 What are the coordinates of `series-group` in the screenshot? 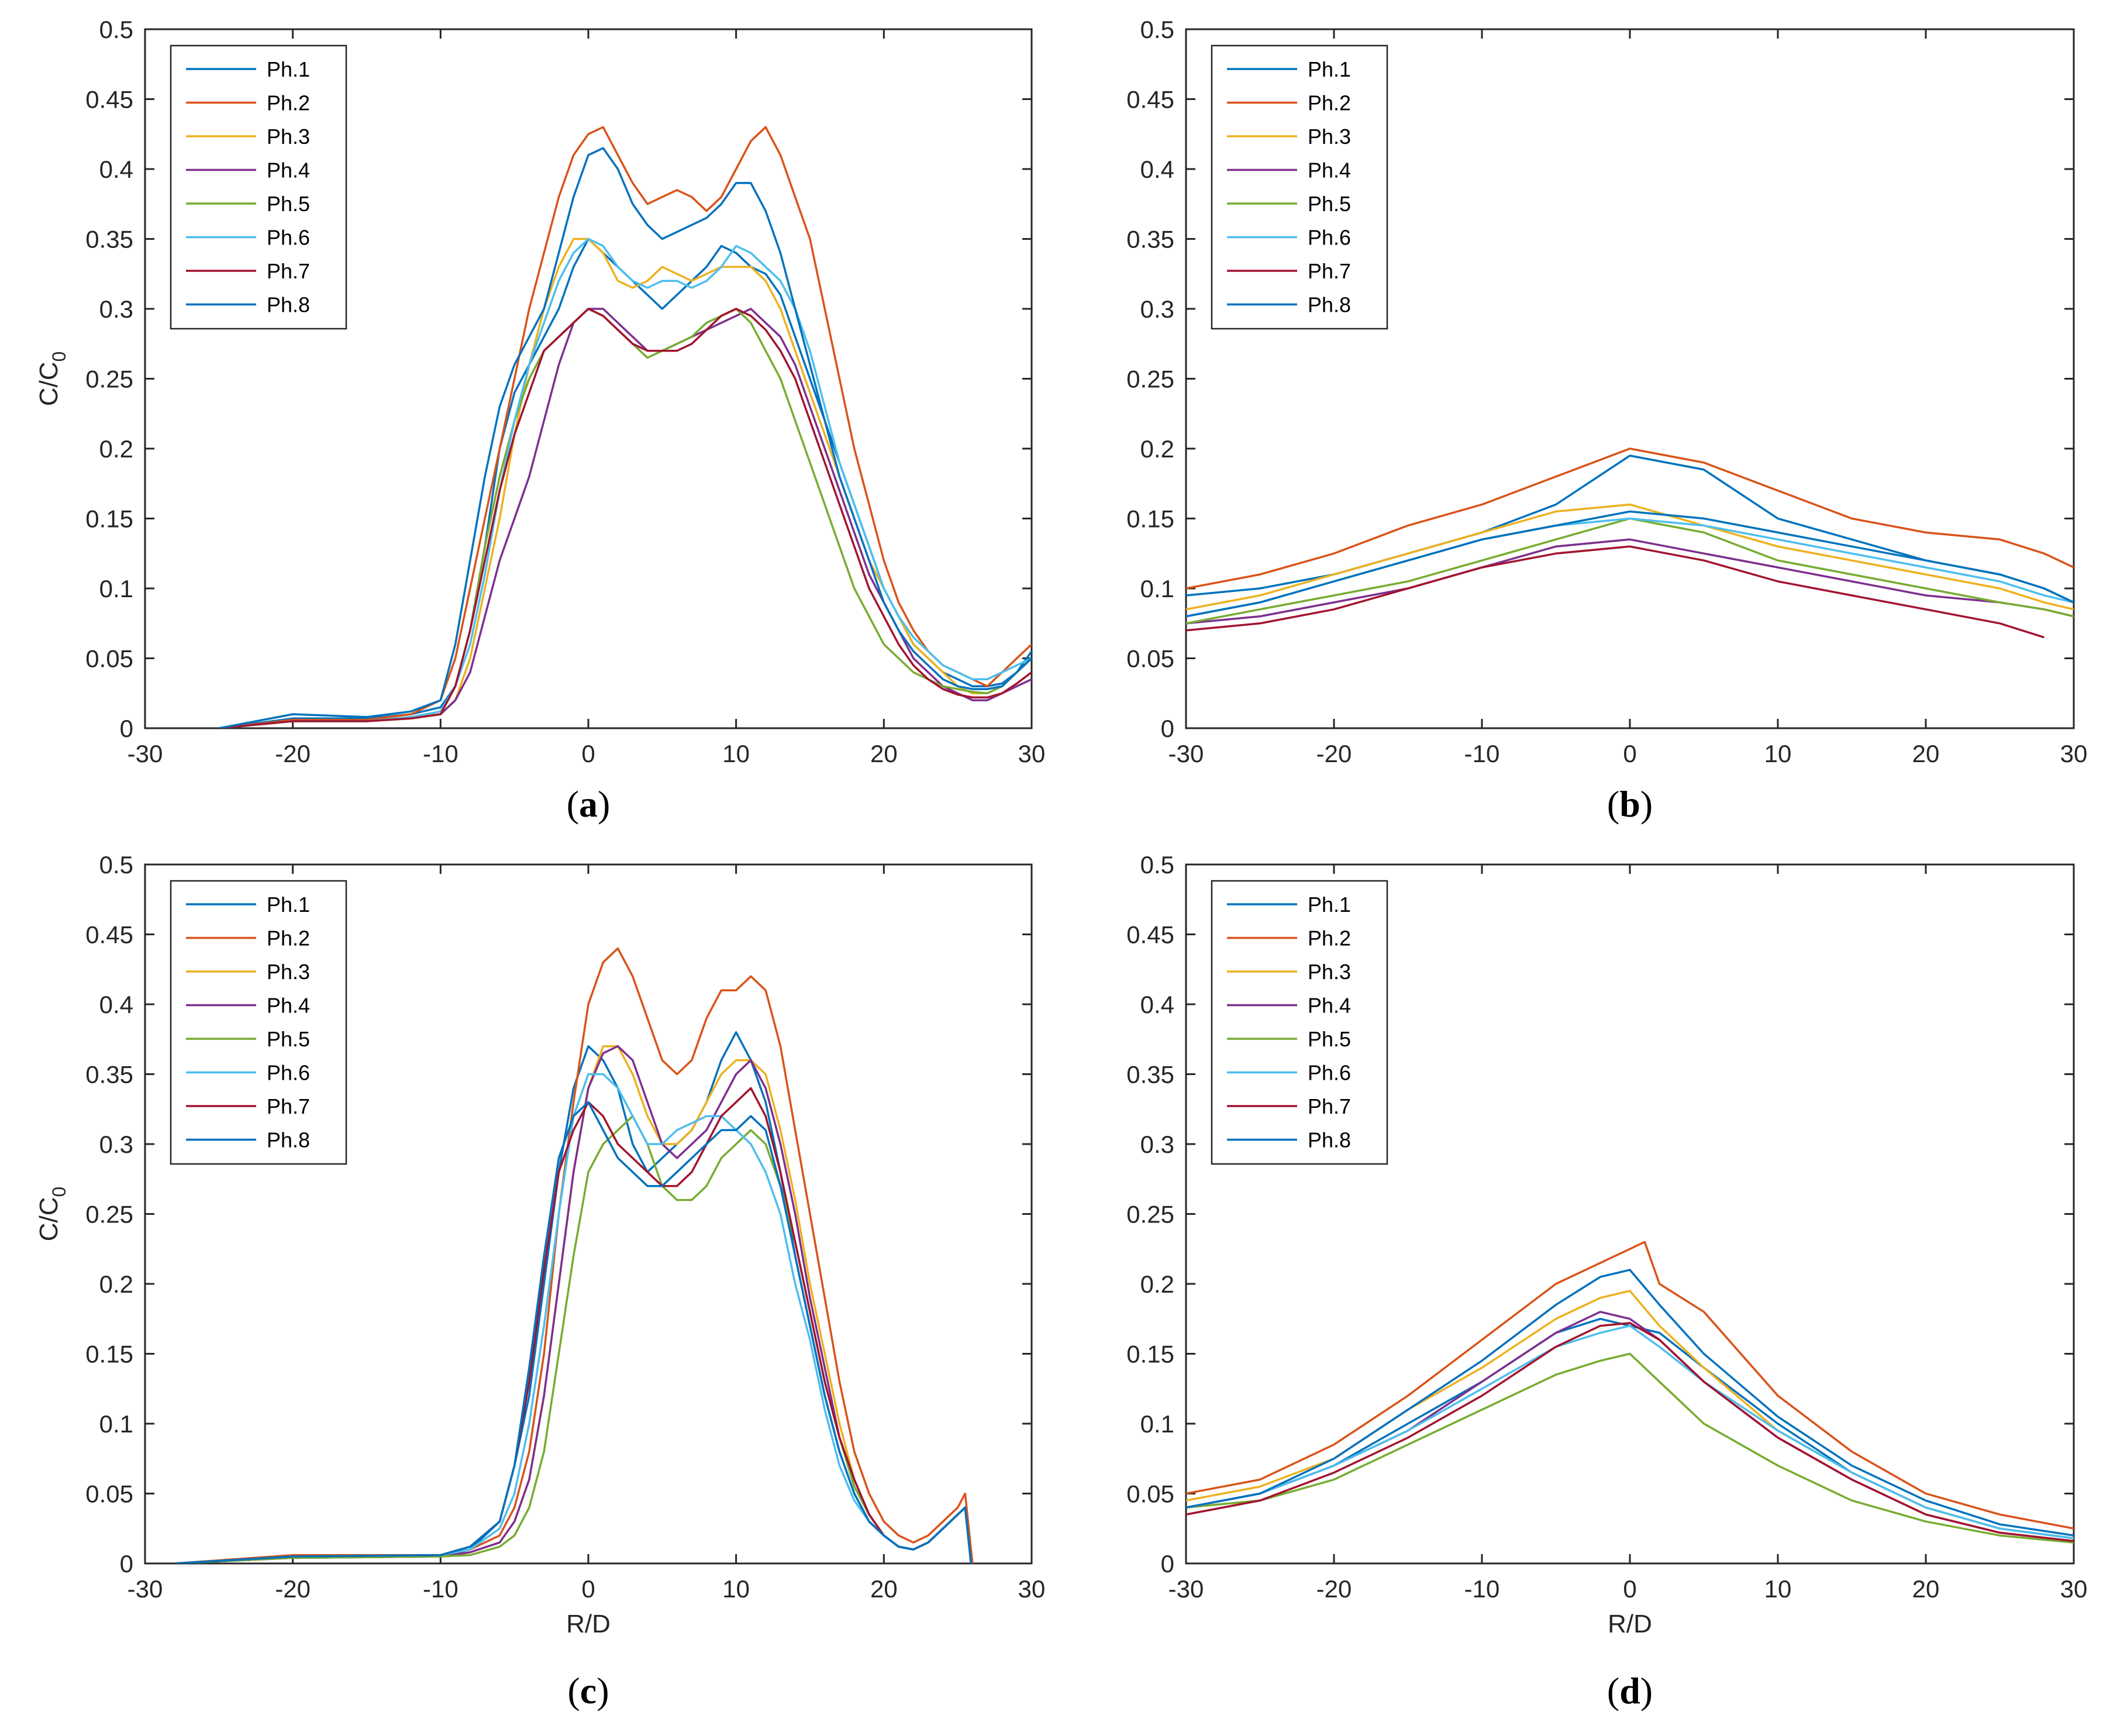 It's located at (1630, 1392).